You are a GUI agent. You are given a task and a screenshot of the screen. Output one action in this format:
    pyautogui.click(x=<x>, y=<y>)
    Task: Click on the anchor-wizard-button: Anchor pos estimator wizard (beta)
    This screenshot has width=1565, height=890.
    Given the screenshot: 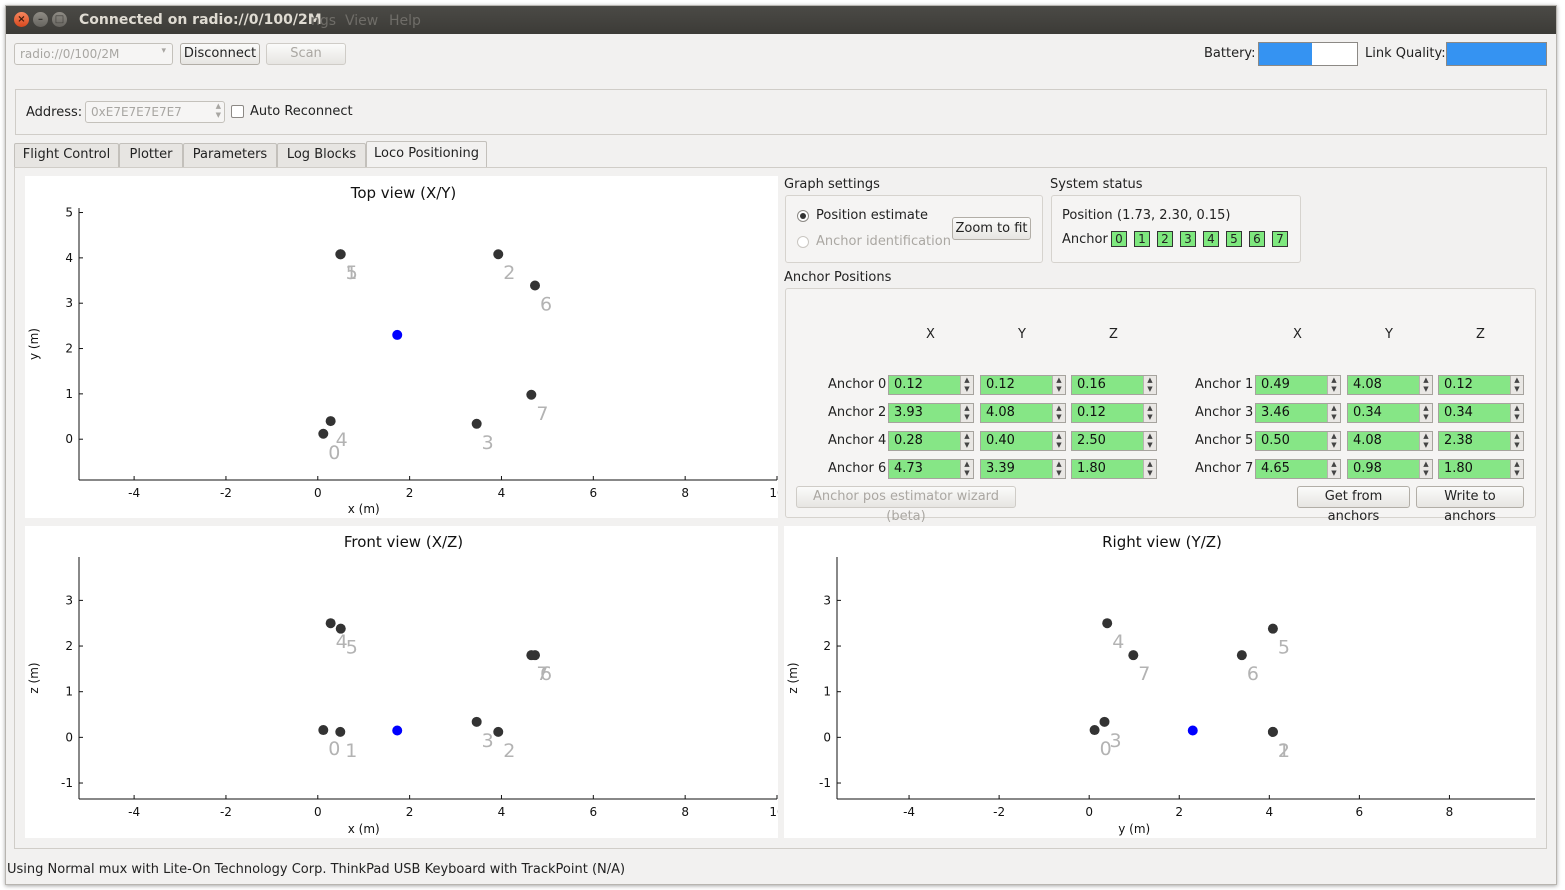 What is the action you would take?
    pyautogui.click(x=906, y=505)
    